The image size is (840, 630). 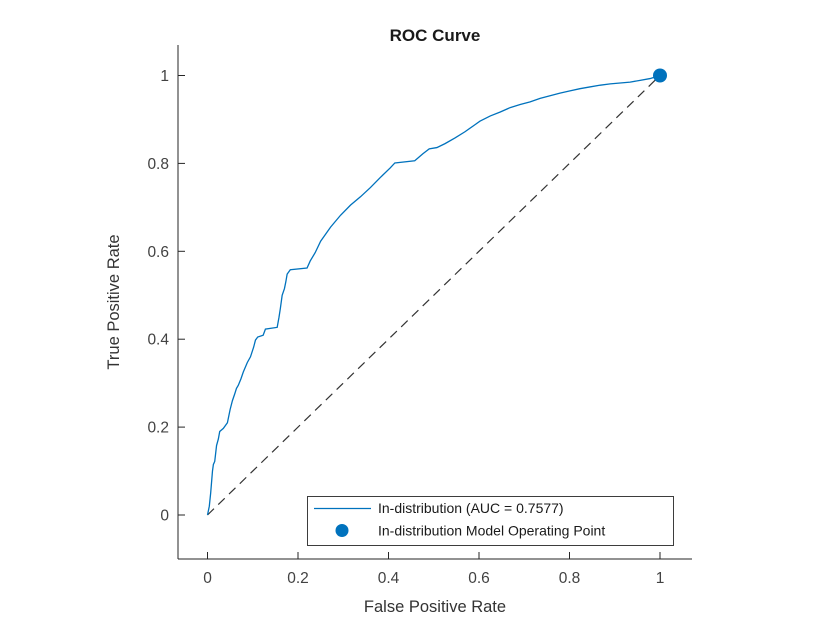 What do you see at coordinates (298, 578) in the screenshot?
I see `x-tick-label: 0.2` at bounding box center [298, 578].